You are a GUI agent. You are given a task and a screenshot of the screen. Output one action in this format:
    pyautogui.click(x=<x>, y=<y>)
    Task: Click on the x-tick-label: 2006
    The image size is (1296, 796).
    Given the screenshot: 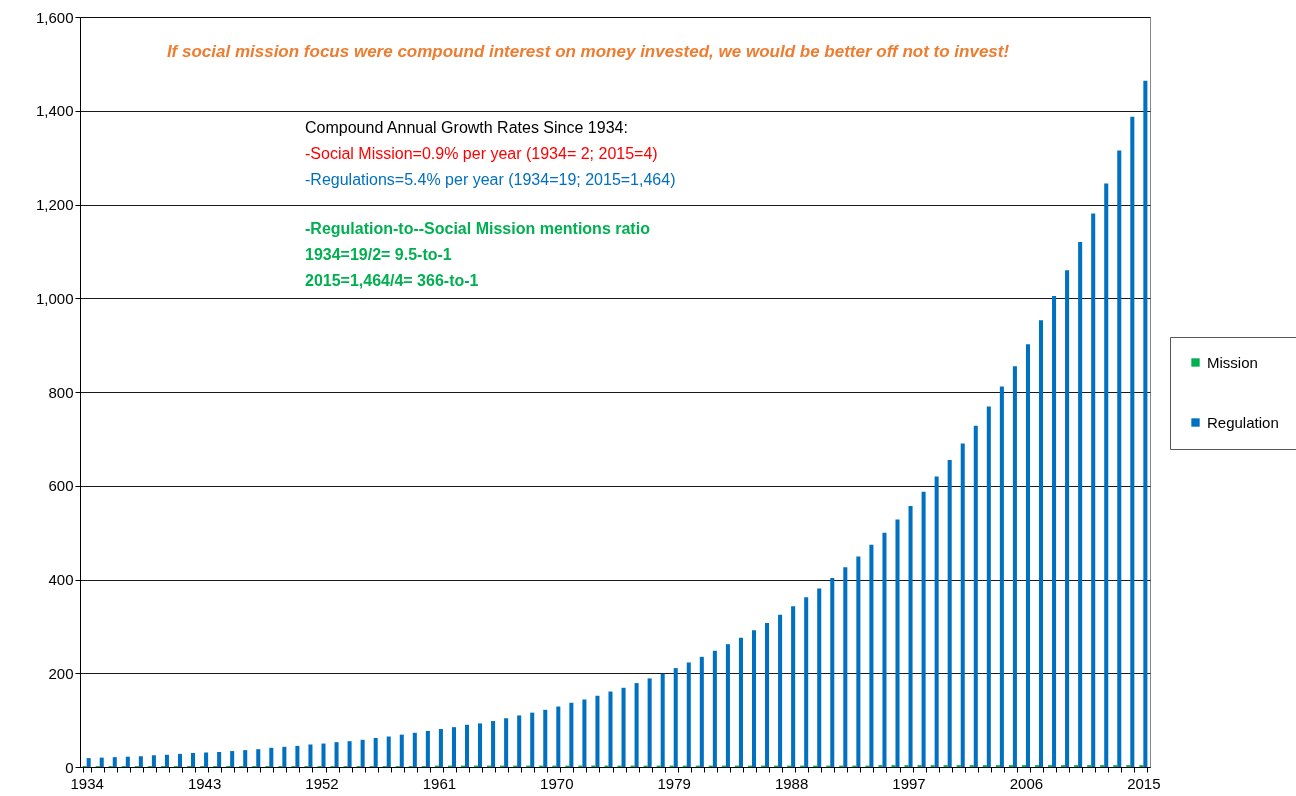 What is the action you would take?
    pyautogui.click(x=1026, y=783)
    